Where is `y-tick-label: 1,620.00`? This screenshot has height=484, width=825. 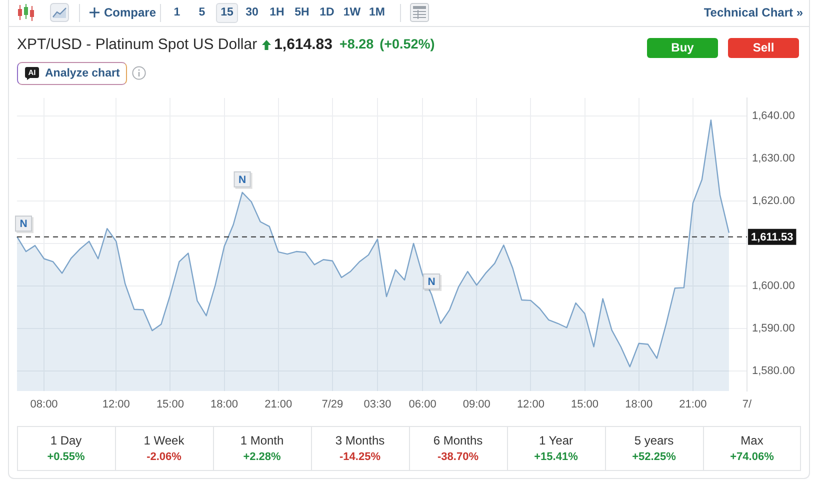
y-tick-label: 1,620.00 is located at coordinates (773, 200).